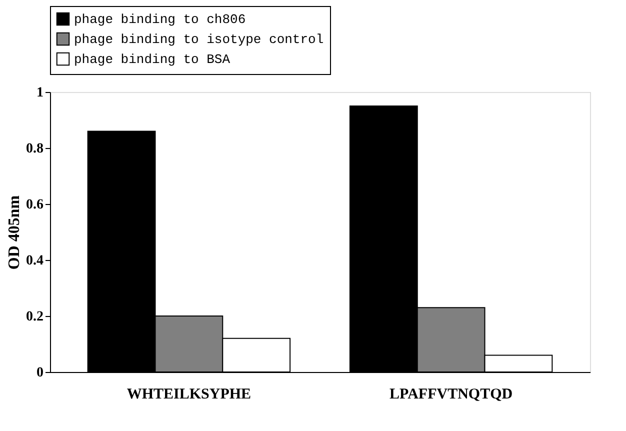 The width and height of the screenshot is (626, 431). What do you see at coordinates (35, 149) in the screenshot?
I see `y-tick-label: 0.8` at bounding box center [35, 149].